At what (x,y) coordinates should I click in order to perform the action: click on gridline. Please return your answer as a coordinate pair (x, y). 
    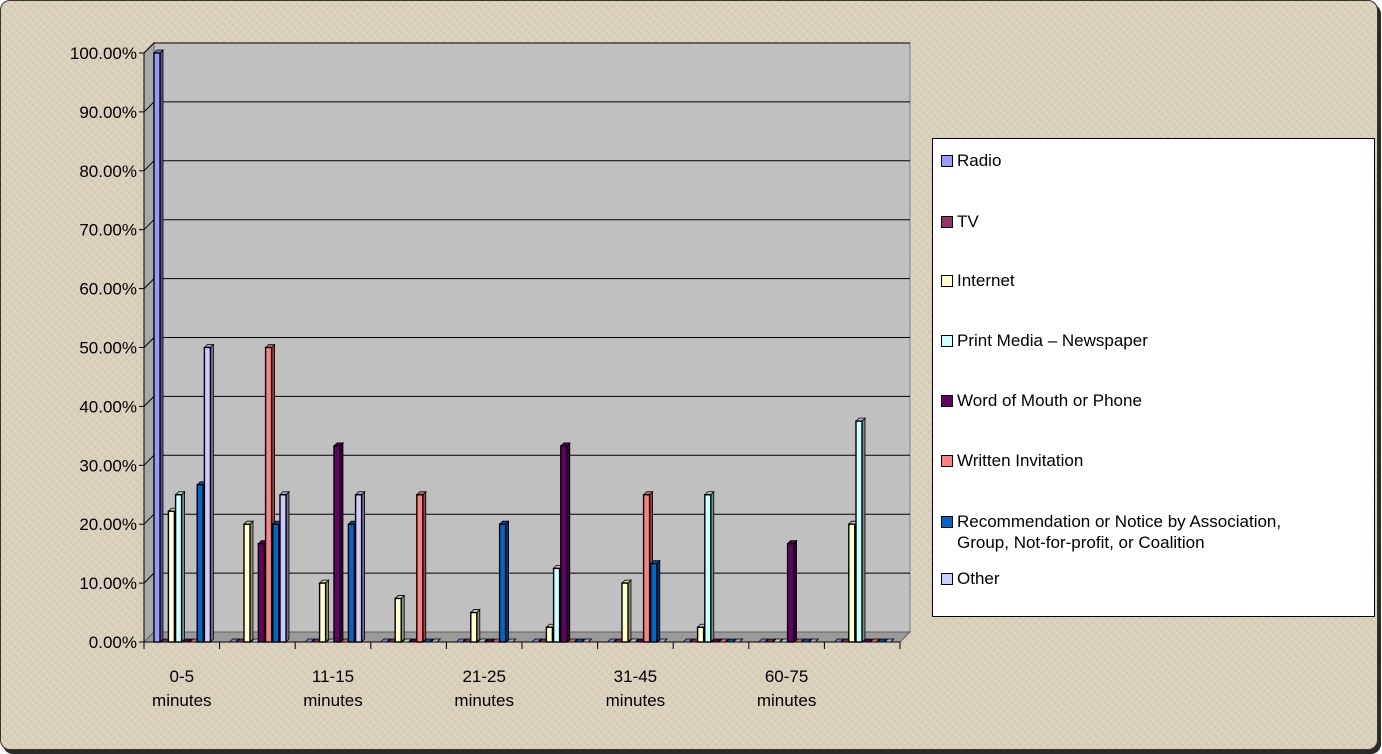
    Looking at the image, I should click on (526, 48).